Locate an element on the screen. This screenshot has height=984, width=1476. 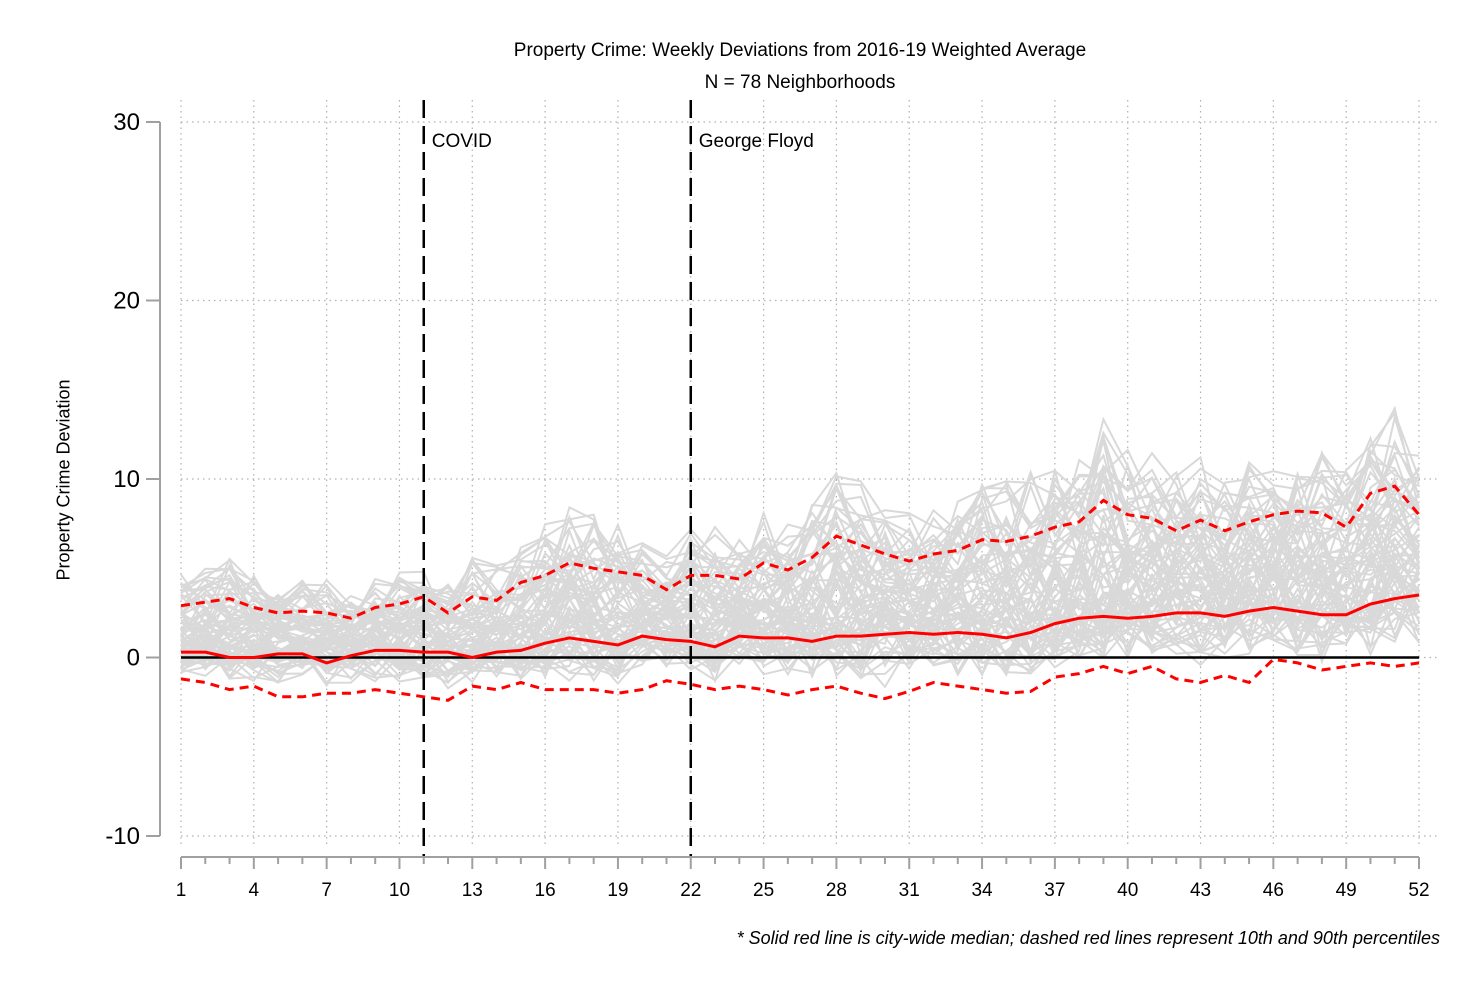
event-label: George Floyd is located at coordinates (756, 141).